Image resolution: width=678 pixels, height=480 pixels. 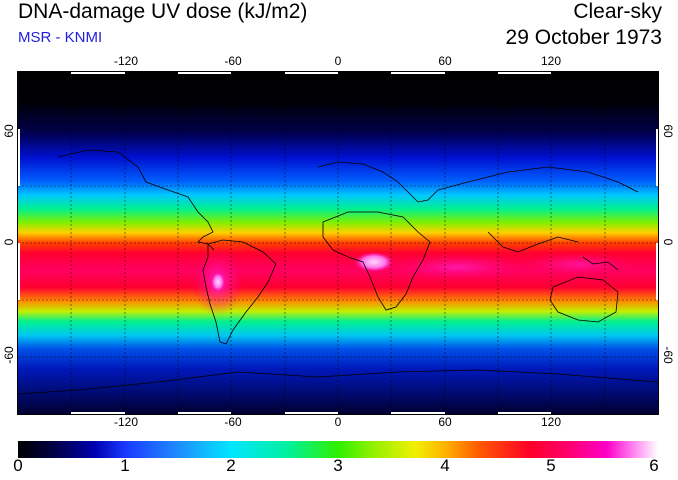 What do you see at coordinates (9, 242) in the screenshot?
I see `lat-tick-left: 0` at bounding box center [9, 242].